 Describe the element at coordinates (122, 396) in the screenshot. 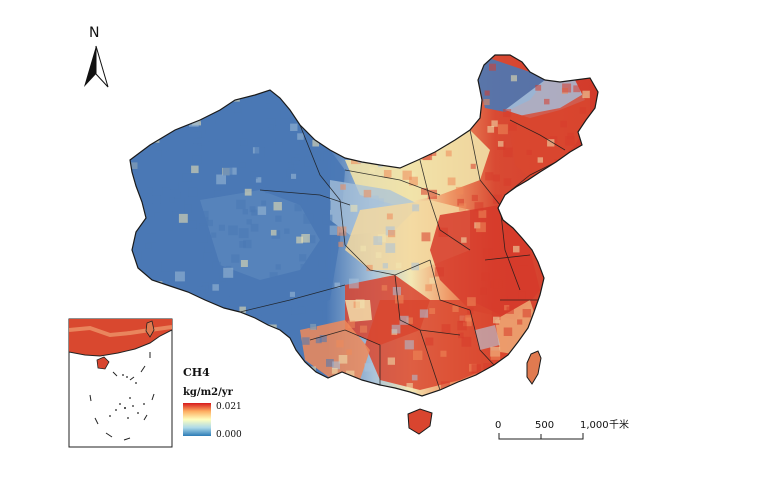

I see `inset-nine-dash-line` at that location.